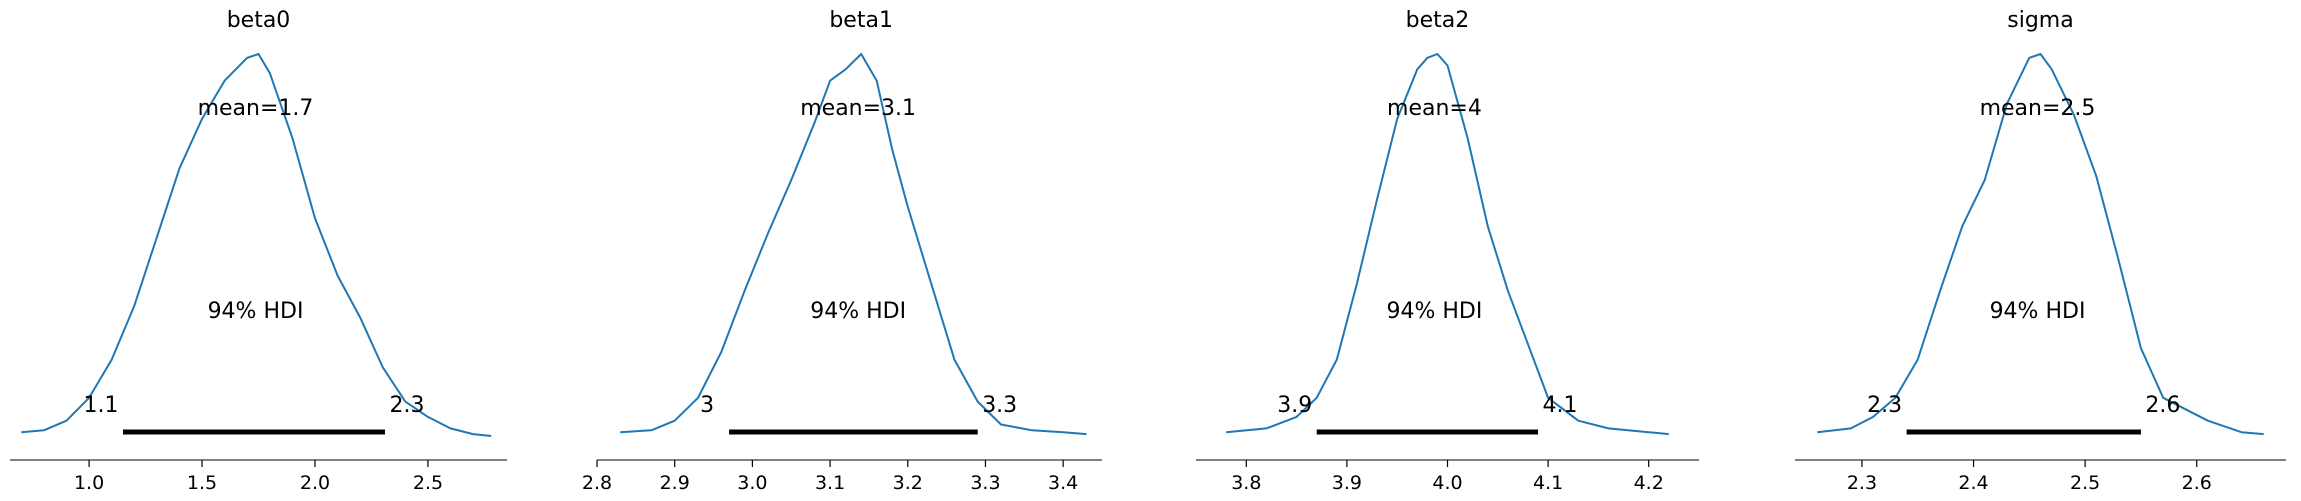 The image size is (2301, 501). What do you see at coordinates (407, 405) in the screenshot?
I see `hdi-upper-label: 2.3` at bounding box center [407, 405].